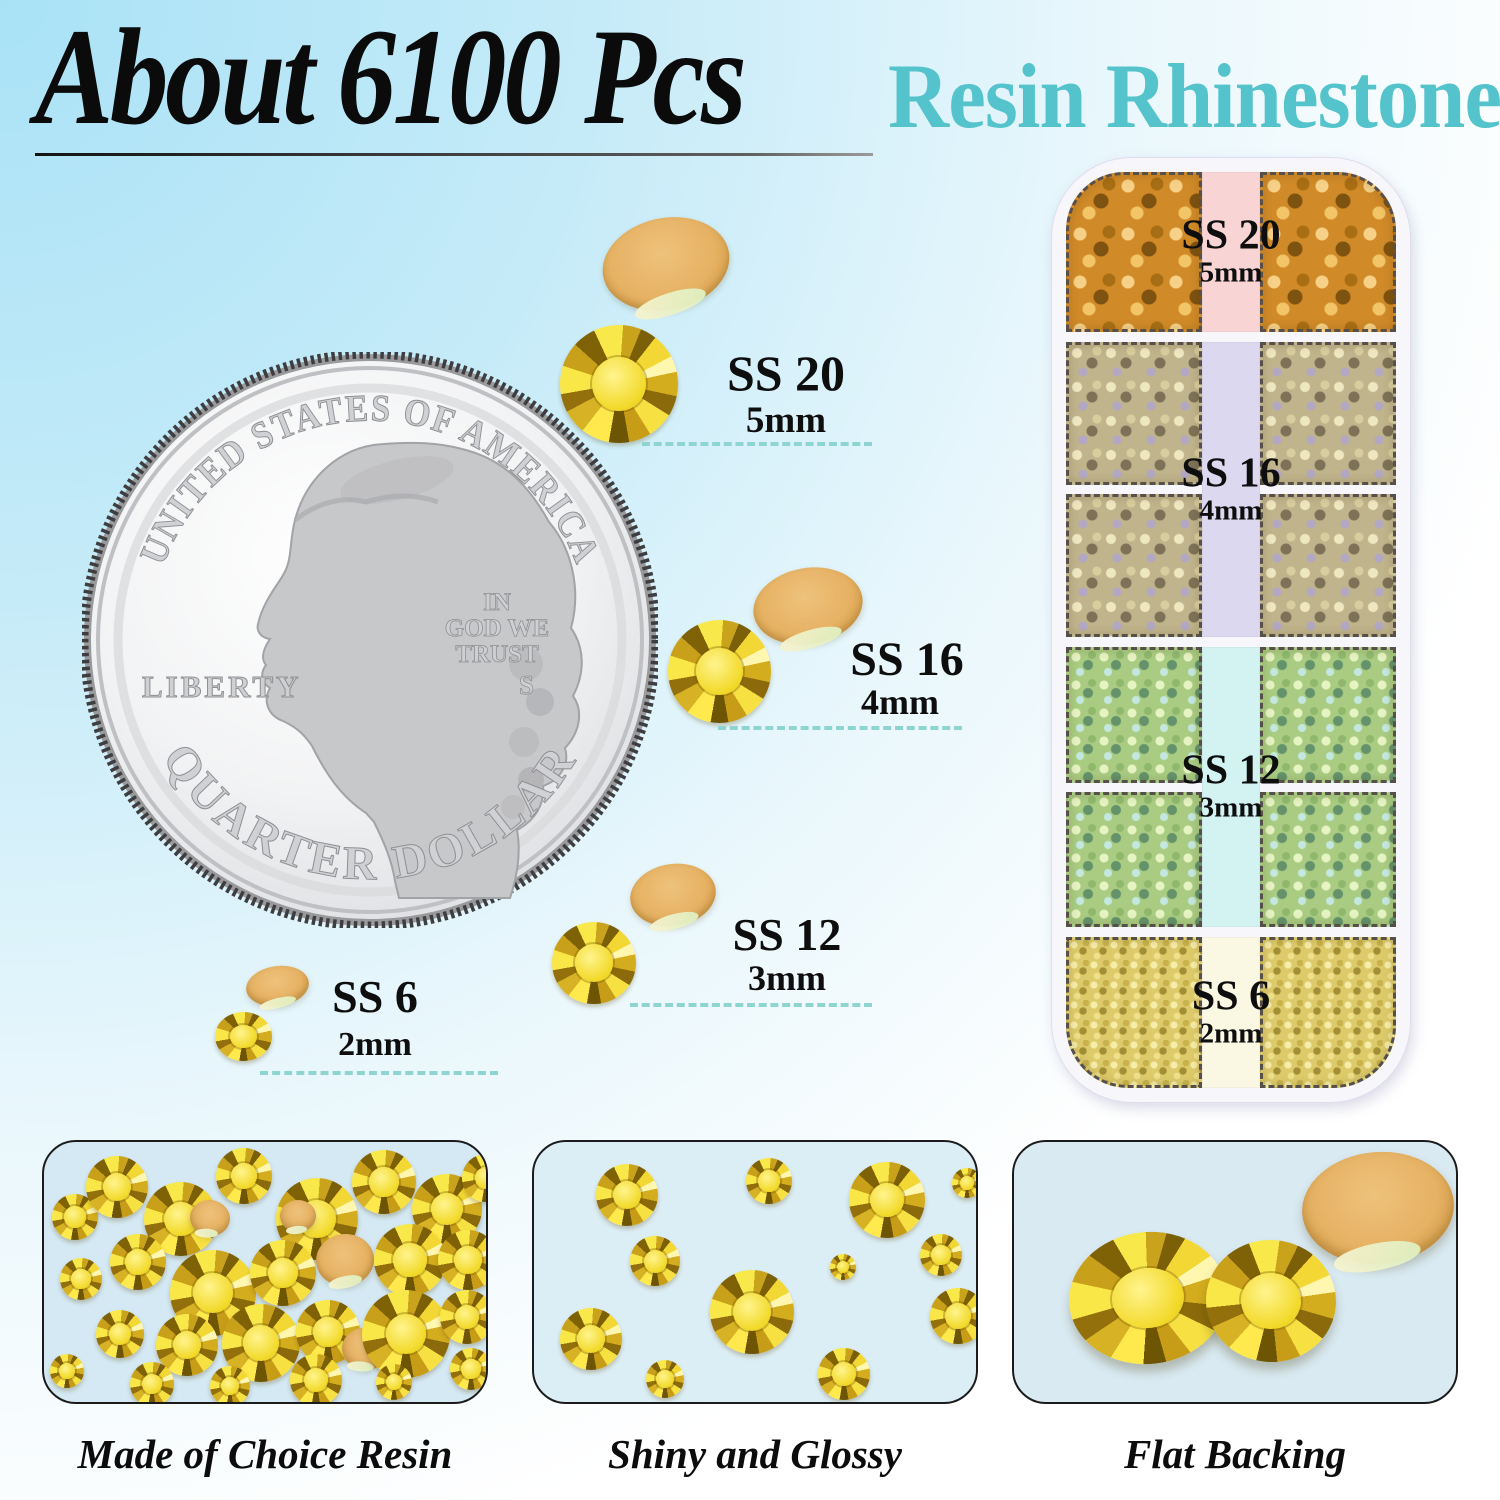 Image resolution: width=1500 pixels, height=1500 pixels. I want to click on size-label: SS 6, so click(375, 996).